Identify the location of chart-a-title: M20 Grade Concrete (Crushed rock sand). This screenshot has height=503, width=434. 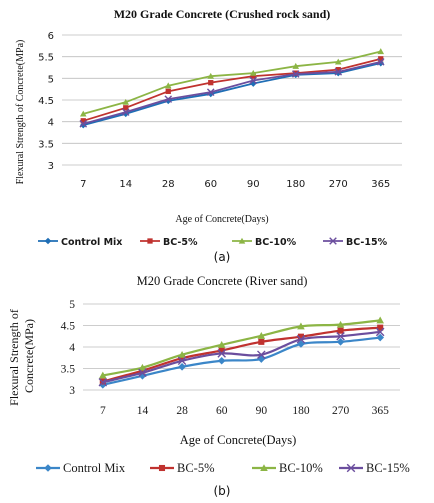
(222, 14).